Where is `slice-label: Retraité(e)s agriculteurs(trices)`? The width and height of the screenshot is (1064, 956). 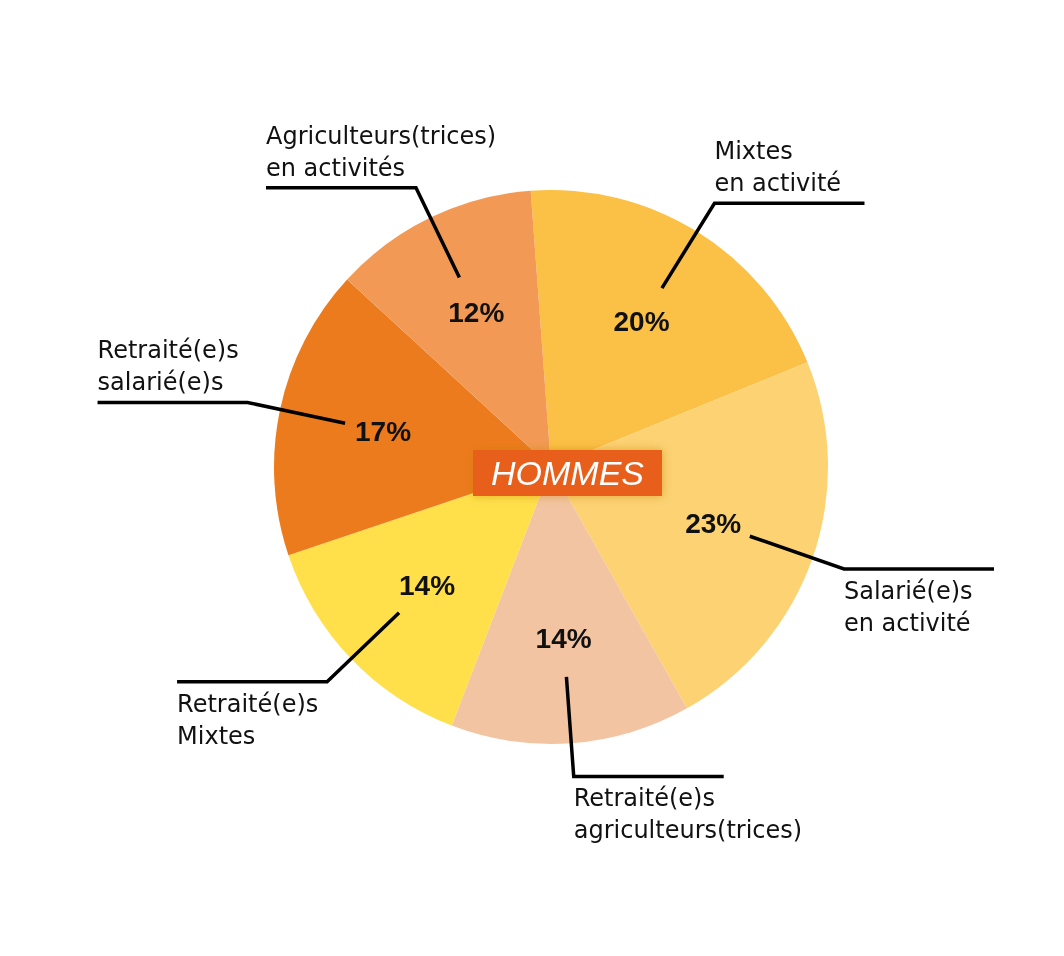 slice-label: Retraité(e)s agriculteurs(trices) is located at coordinates (688, 814).